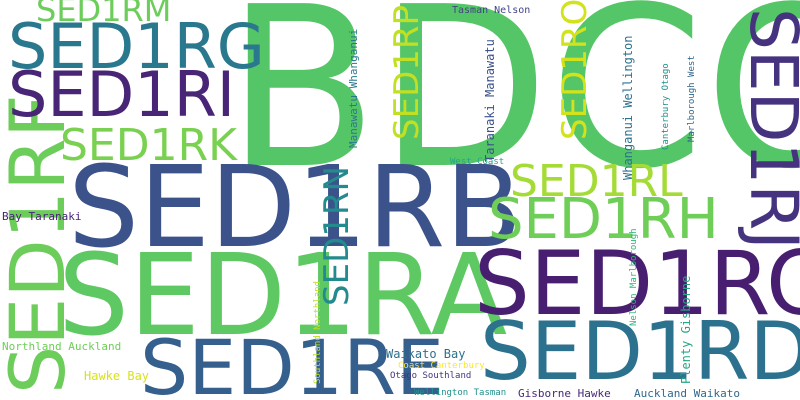  Describe the element at coordinates (122, 94) in the screenshot. I see `word-sed1ri: SED1RI` at that location.